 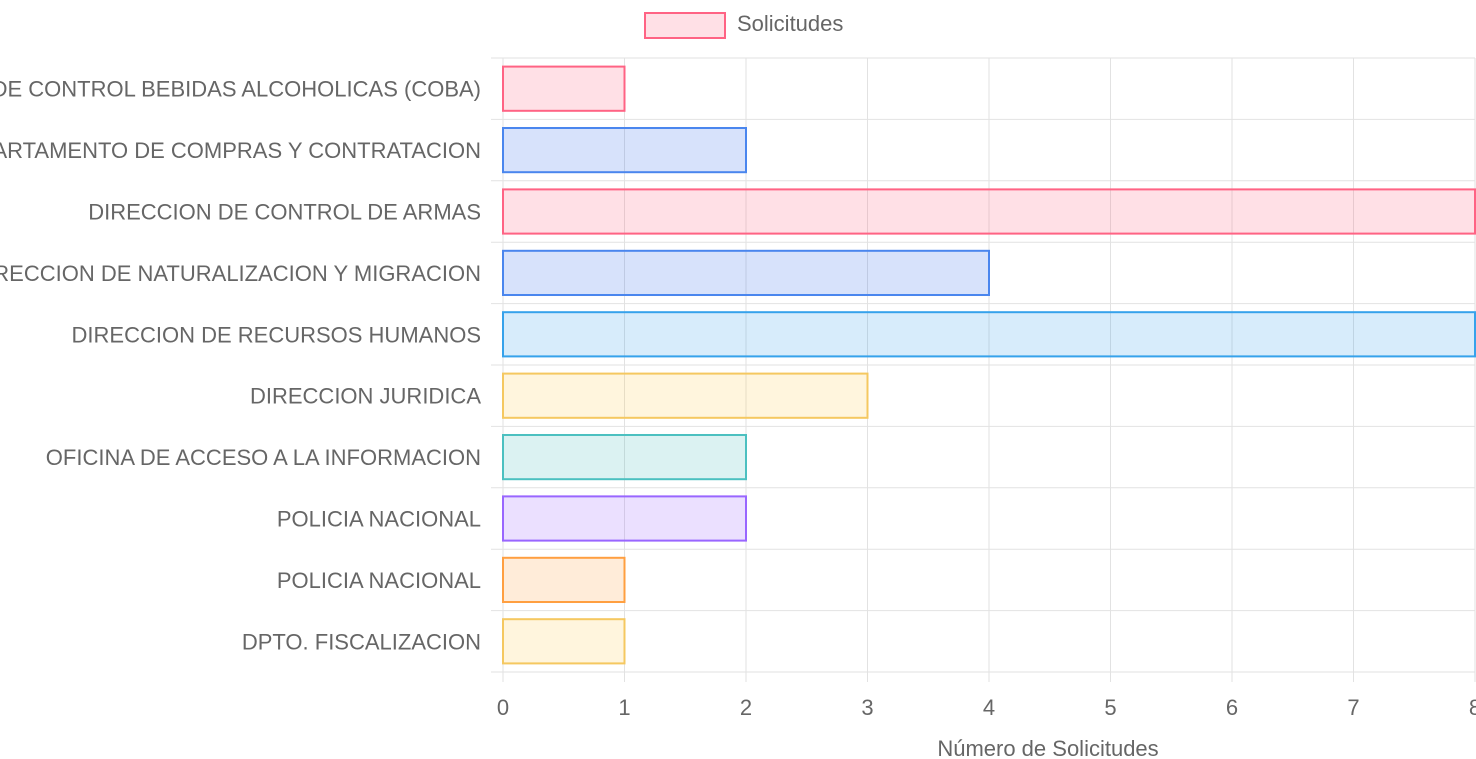 What do you see at coordinates (276, 334) in the screenshot?
I see `y-tick-label: DIRECCION DE RECURSOS HUMANOS` at bounding box center [276, 334].